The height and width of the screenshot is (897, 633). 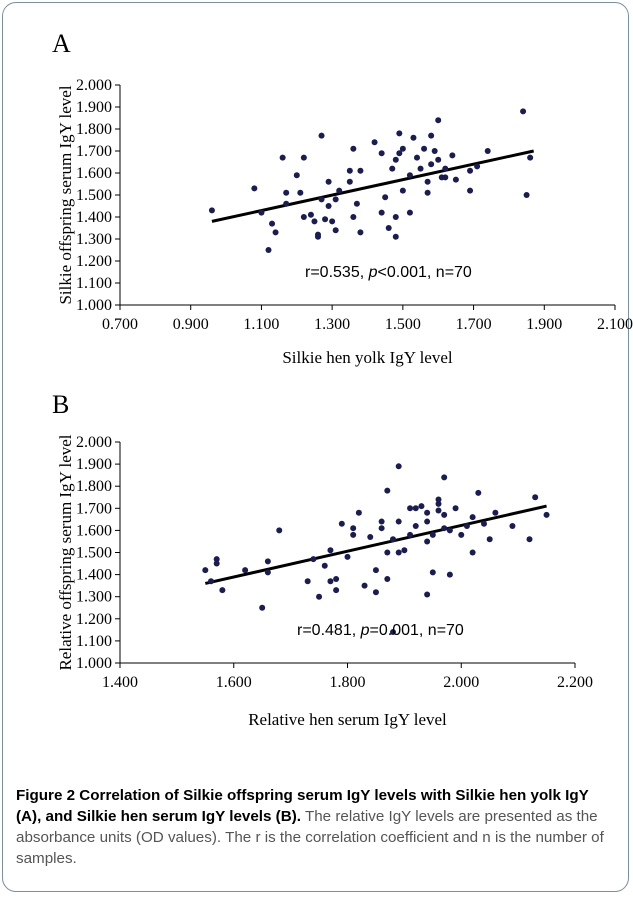 What do you see at coordinates (544, 324) in the screenshot?
I see `x-tick-label: 1.900` at bounding box center [544, 324].